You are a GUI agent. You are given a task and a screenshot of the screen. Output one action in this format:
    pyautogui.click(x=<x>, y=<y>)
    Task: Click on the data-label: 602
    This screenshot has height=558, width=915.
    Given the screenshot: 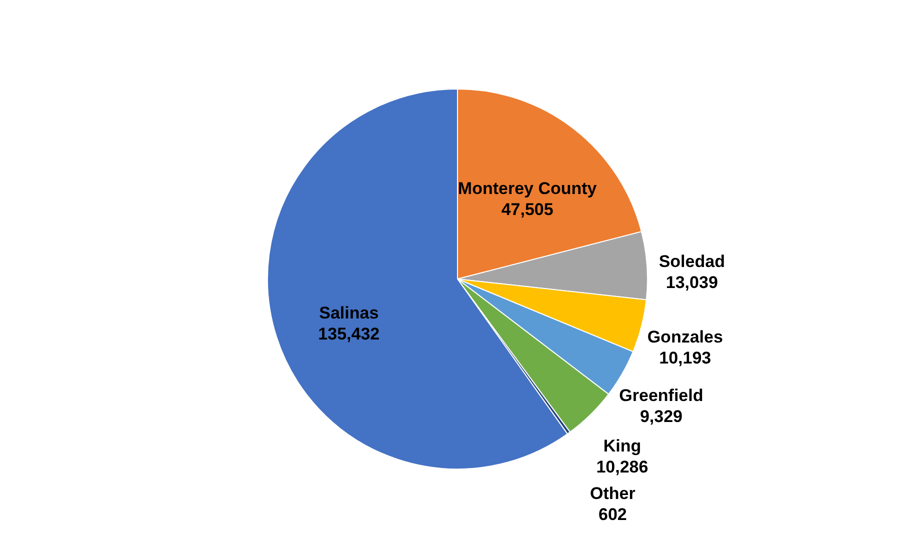 What is the action you would take?
    pyautogui.click(x=612, y=514)
    